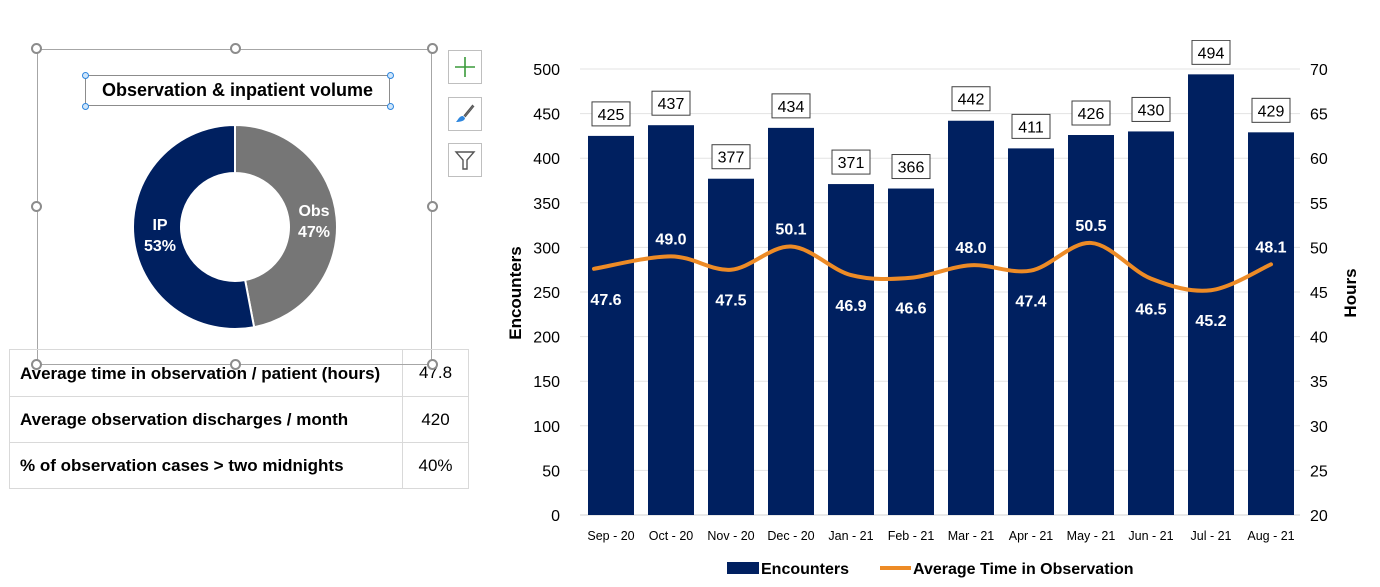 The height and width of the screenshot is (587, 1380). I want to click on line-value-label: 46.9, so click(850, 306).